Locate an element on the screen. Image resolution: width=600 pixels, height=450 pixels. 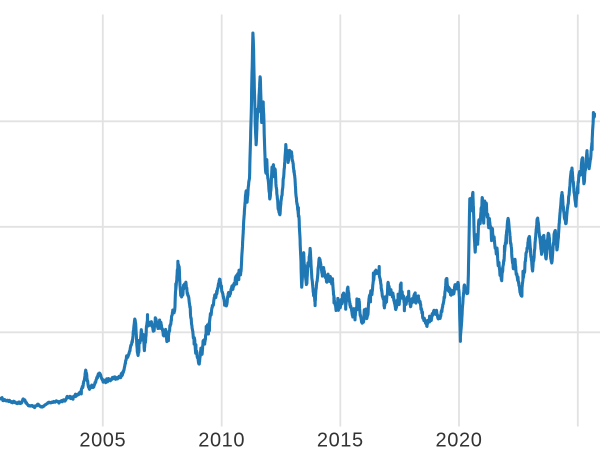
svg-text: 2020 is located at coordinates (459, 440).